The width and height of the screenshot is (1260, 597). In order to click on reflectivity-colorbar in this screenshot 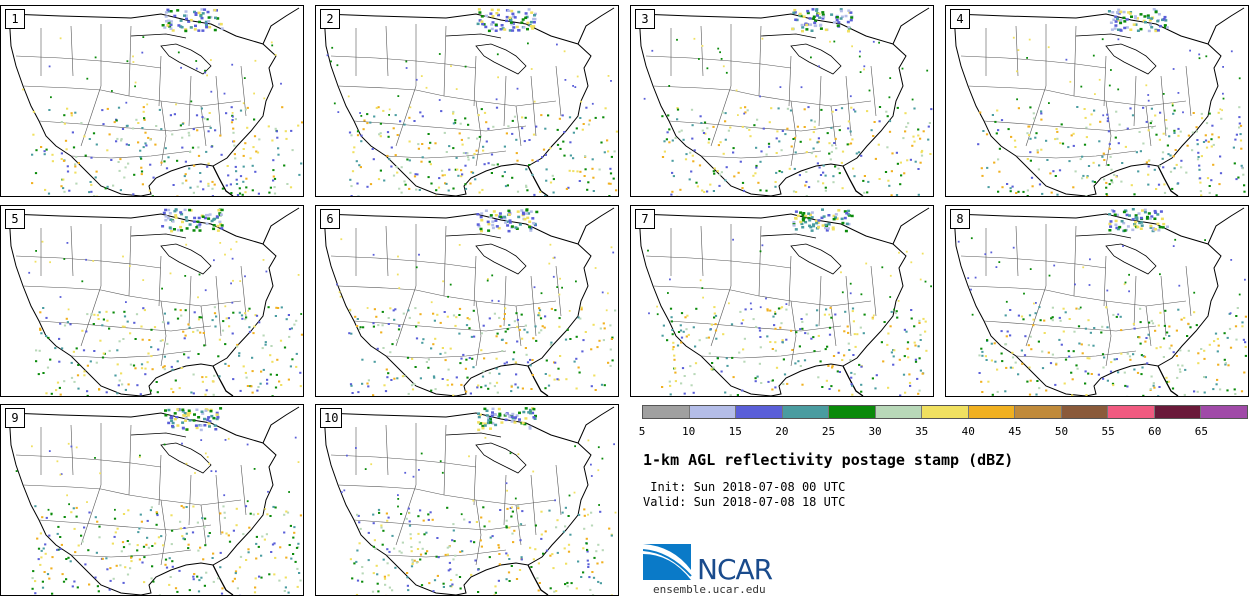, I will do `click(945, 412)`.